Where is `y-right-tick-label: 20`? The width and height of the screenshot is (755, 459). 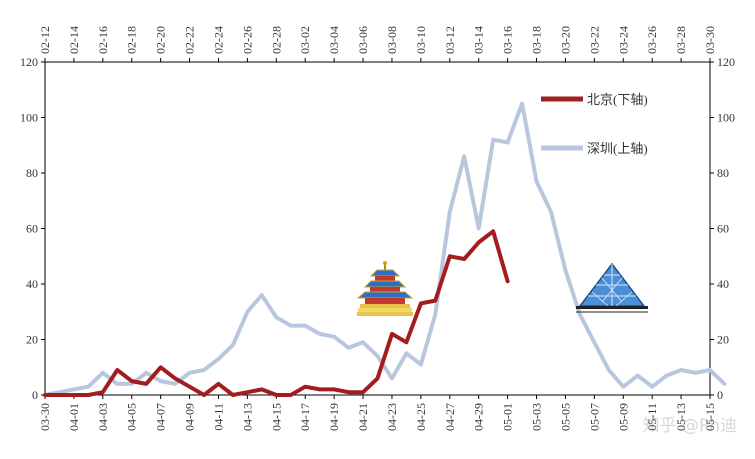
y-right-tick-label: 20 is located at coordinates (723, 340).